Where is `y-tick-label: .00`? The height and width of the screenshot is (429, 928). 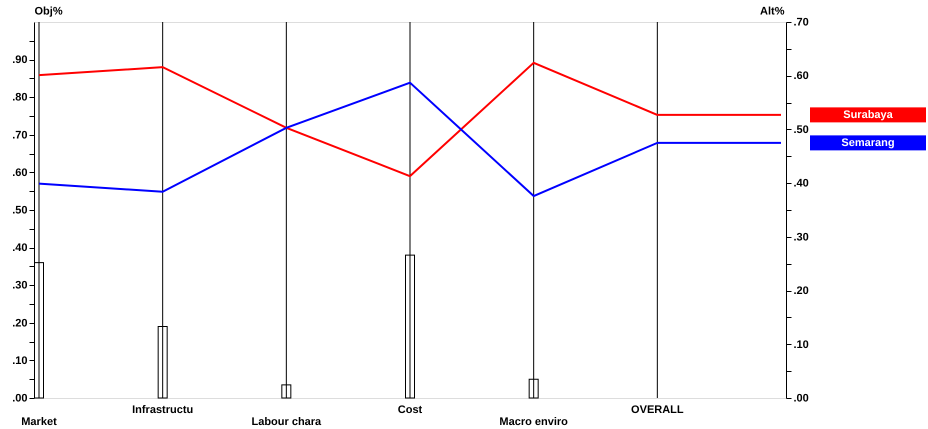 y-tick-label: .00 is located at coordinates (20, 398).